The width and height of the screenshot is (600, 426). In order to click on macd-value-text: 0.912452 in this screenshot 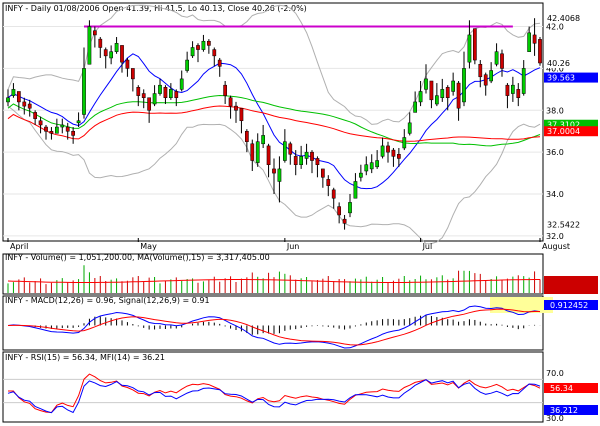, I will do `click(569, 305)`.